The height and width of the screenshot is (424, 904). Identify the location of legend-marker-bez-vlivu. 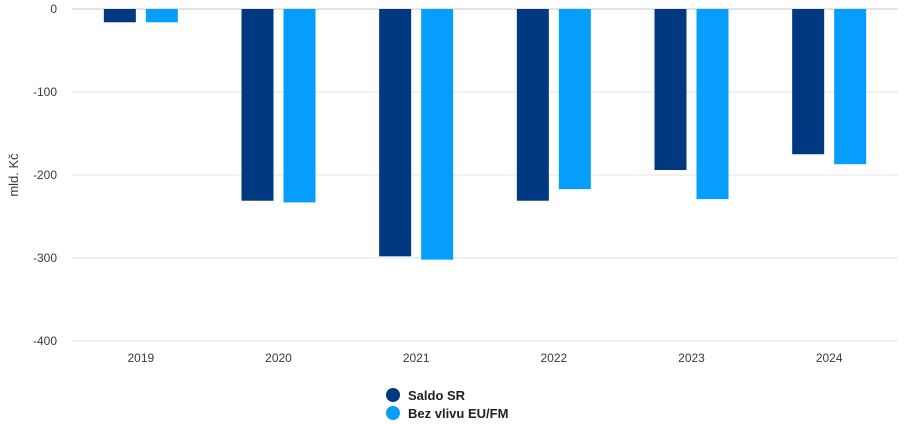
(393, 413).